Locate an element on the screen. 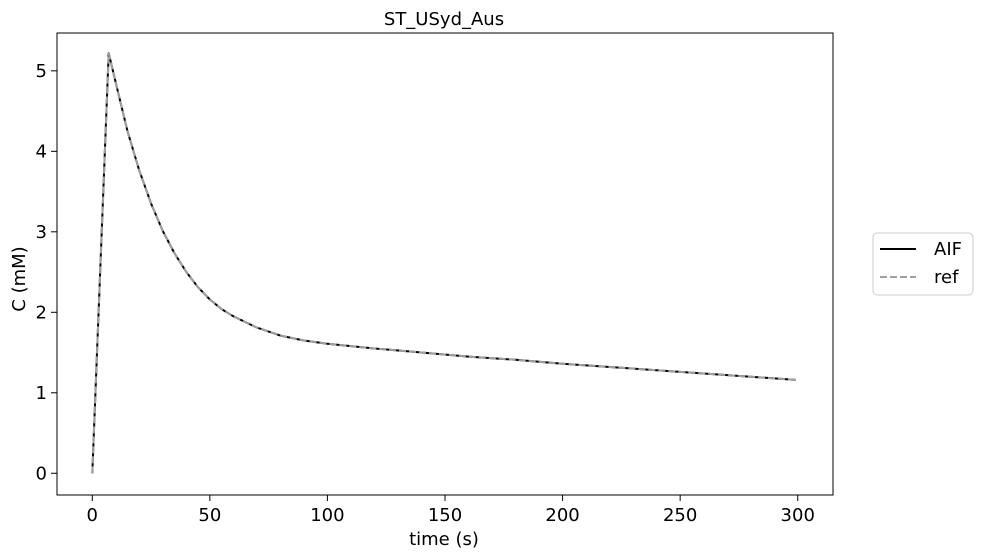 Image resolution: width=982 pixels, height=558 pixels. y-tick-label: 2 is located at coordinates (41, 312).